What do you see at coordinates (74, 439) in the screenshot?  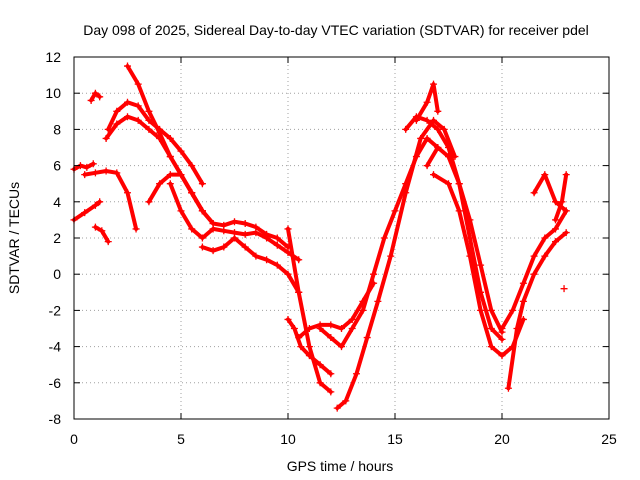 I see `x-tick-label: 0` at bounding box center [74, 439].